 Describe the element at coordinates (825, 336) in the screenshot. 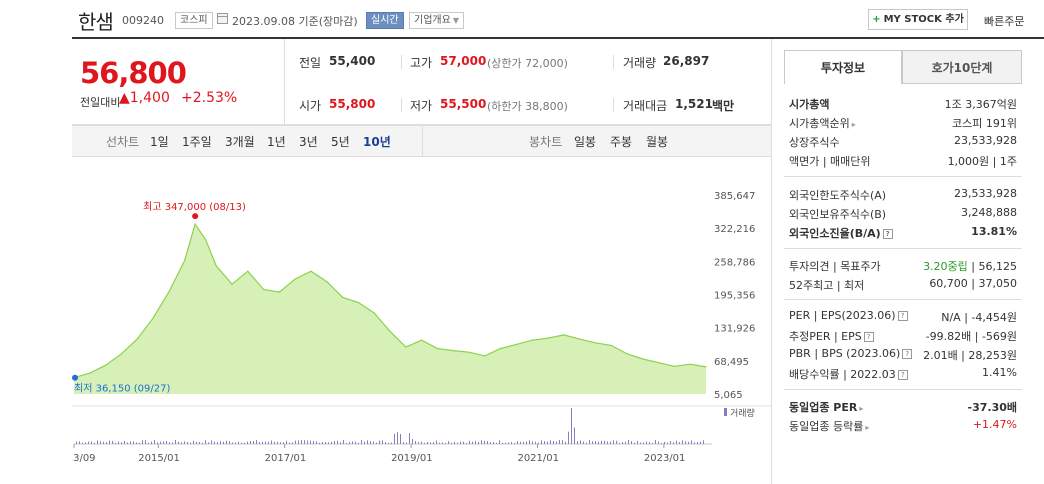

I see `est-per-label: 추정PER | EPS` at that location.